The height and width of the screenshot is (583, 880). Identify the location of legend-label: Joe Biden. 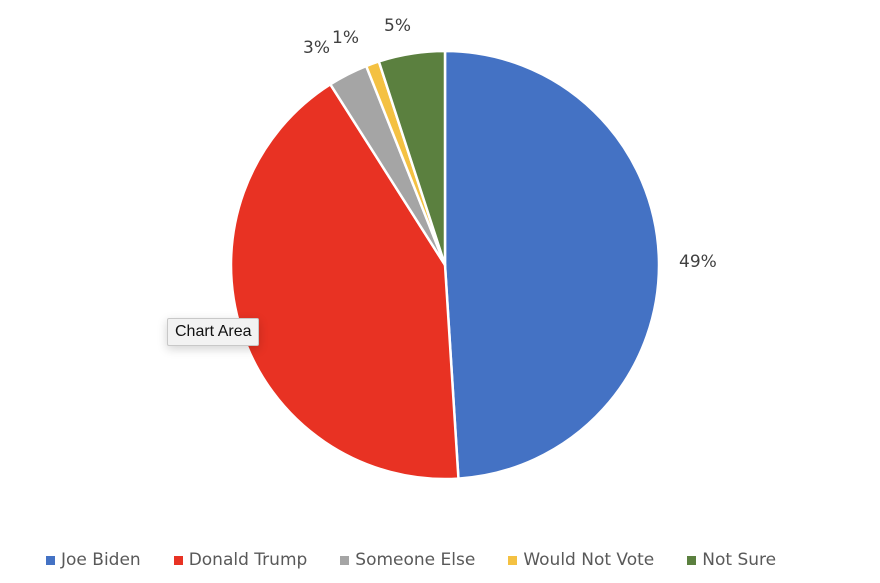
(101, 560).